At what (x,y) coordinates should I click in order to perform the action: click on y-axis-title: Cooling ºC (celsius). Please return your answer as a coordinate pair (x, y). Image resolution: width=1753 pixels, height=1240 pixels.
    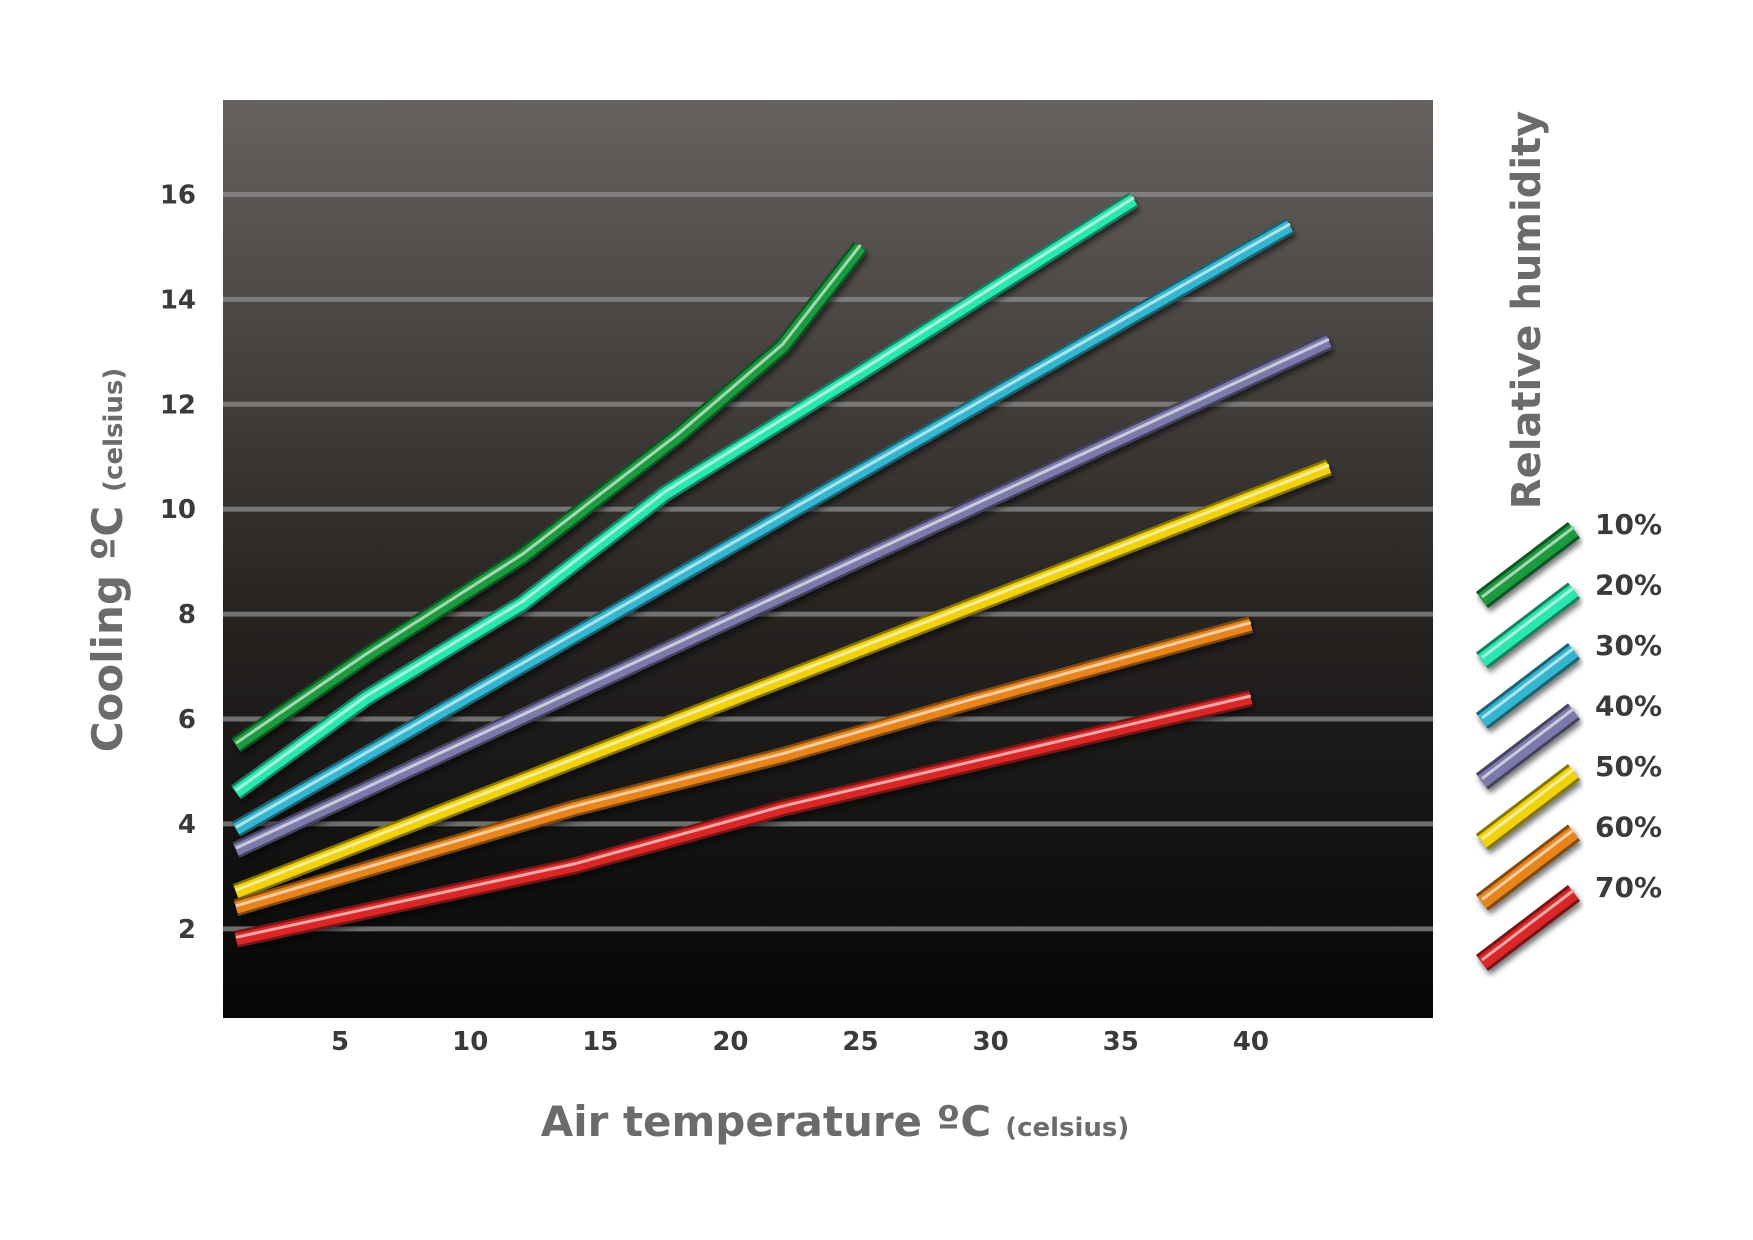
    Looking at the image, I should click on (107, 560).